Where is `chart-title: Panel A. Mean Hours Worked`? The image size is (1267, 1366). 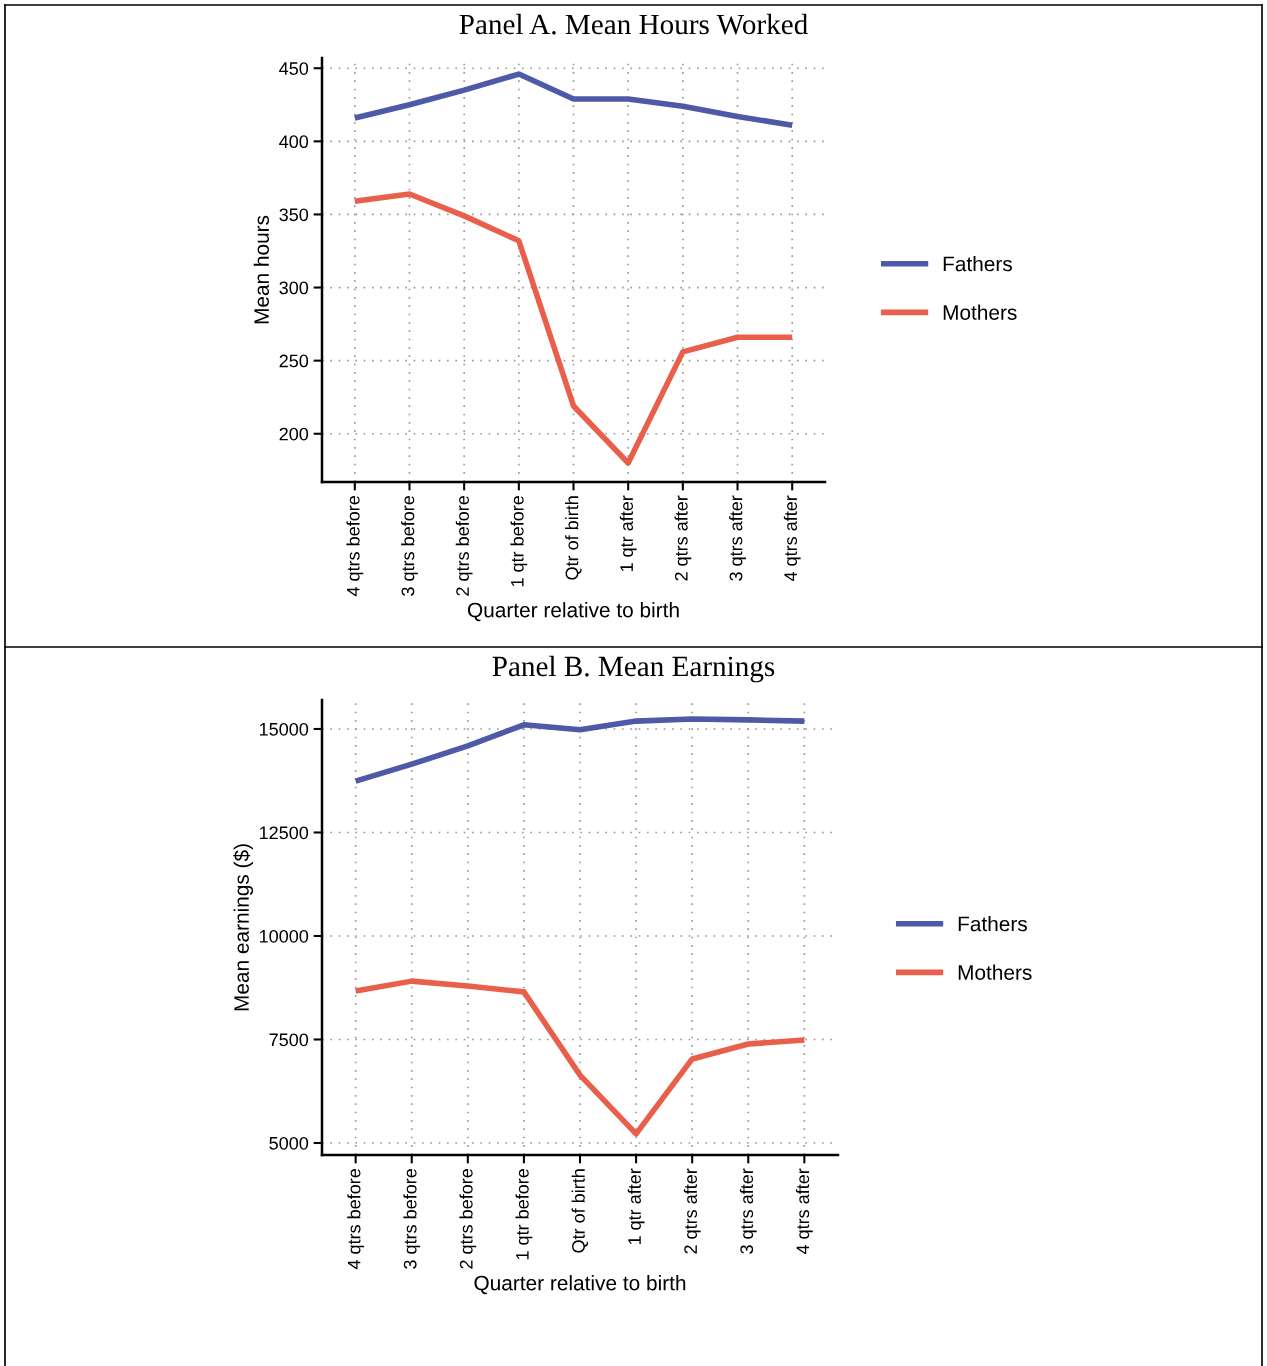 chart-title: Panel A. Mean Hours Worked is located at coordinates (633, 24).